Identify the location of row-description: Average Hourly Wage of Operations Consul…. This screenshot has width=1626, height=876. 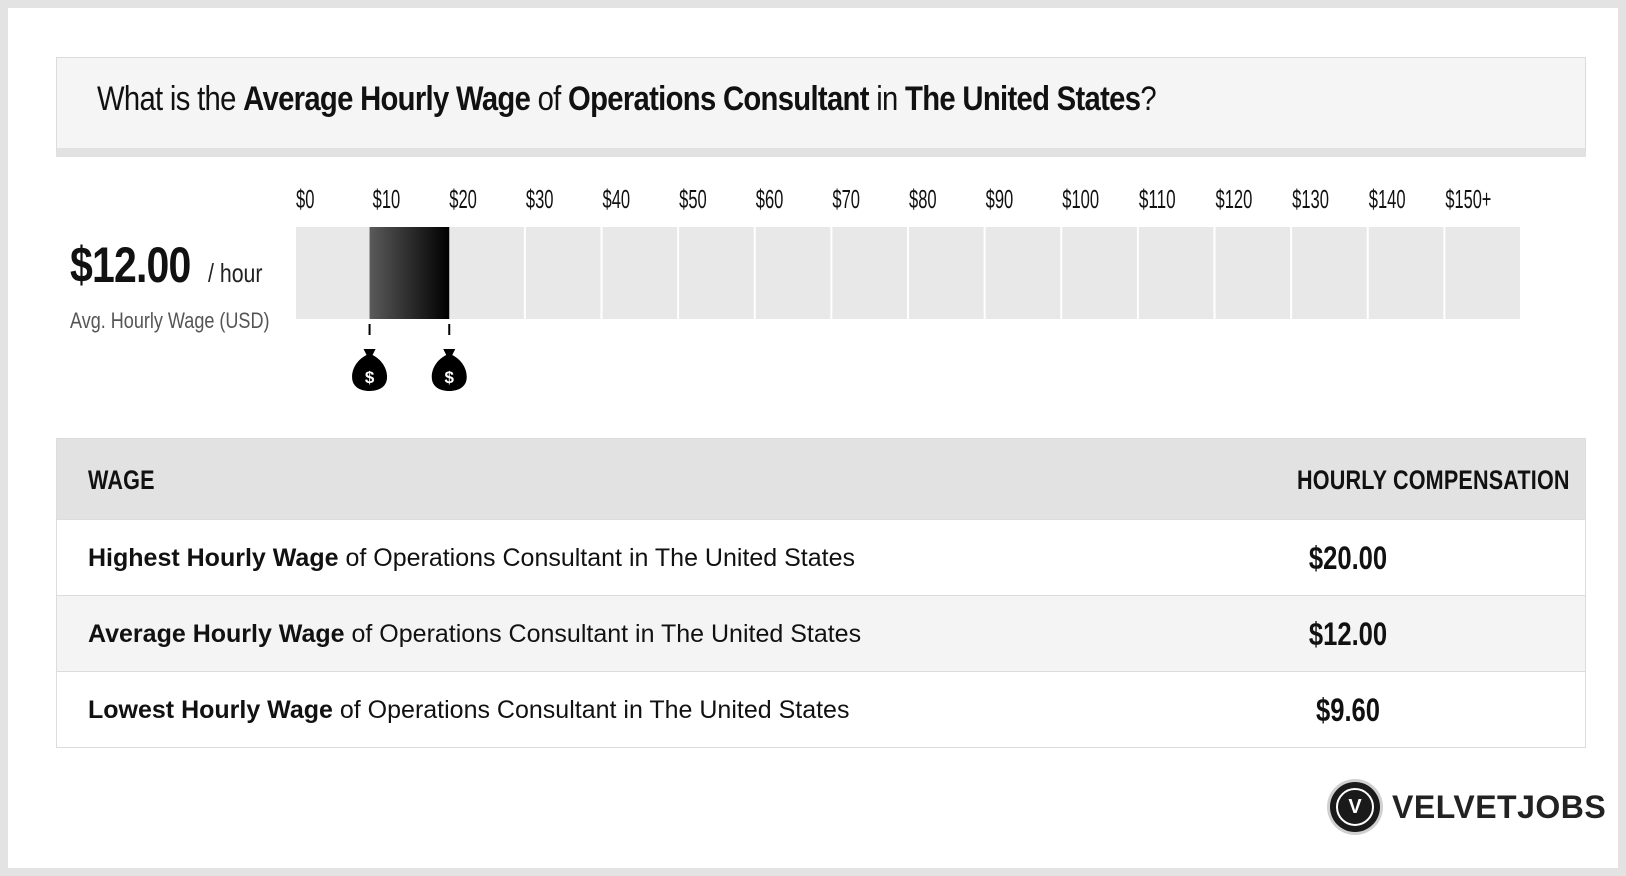
(474, 634).